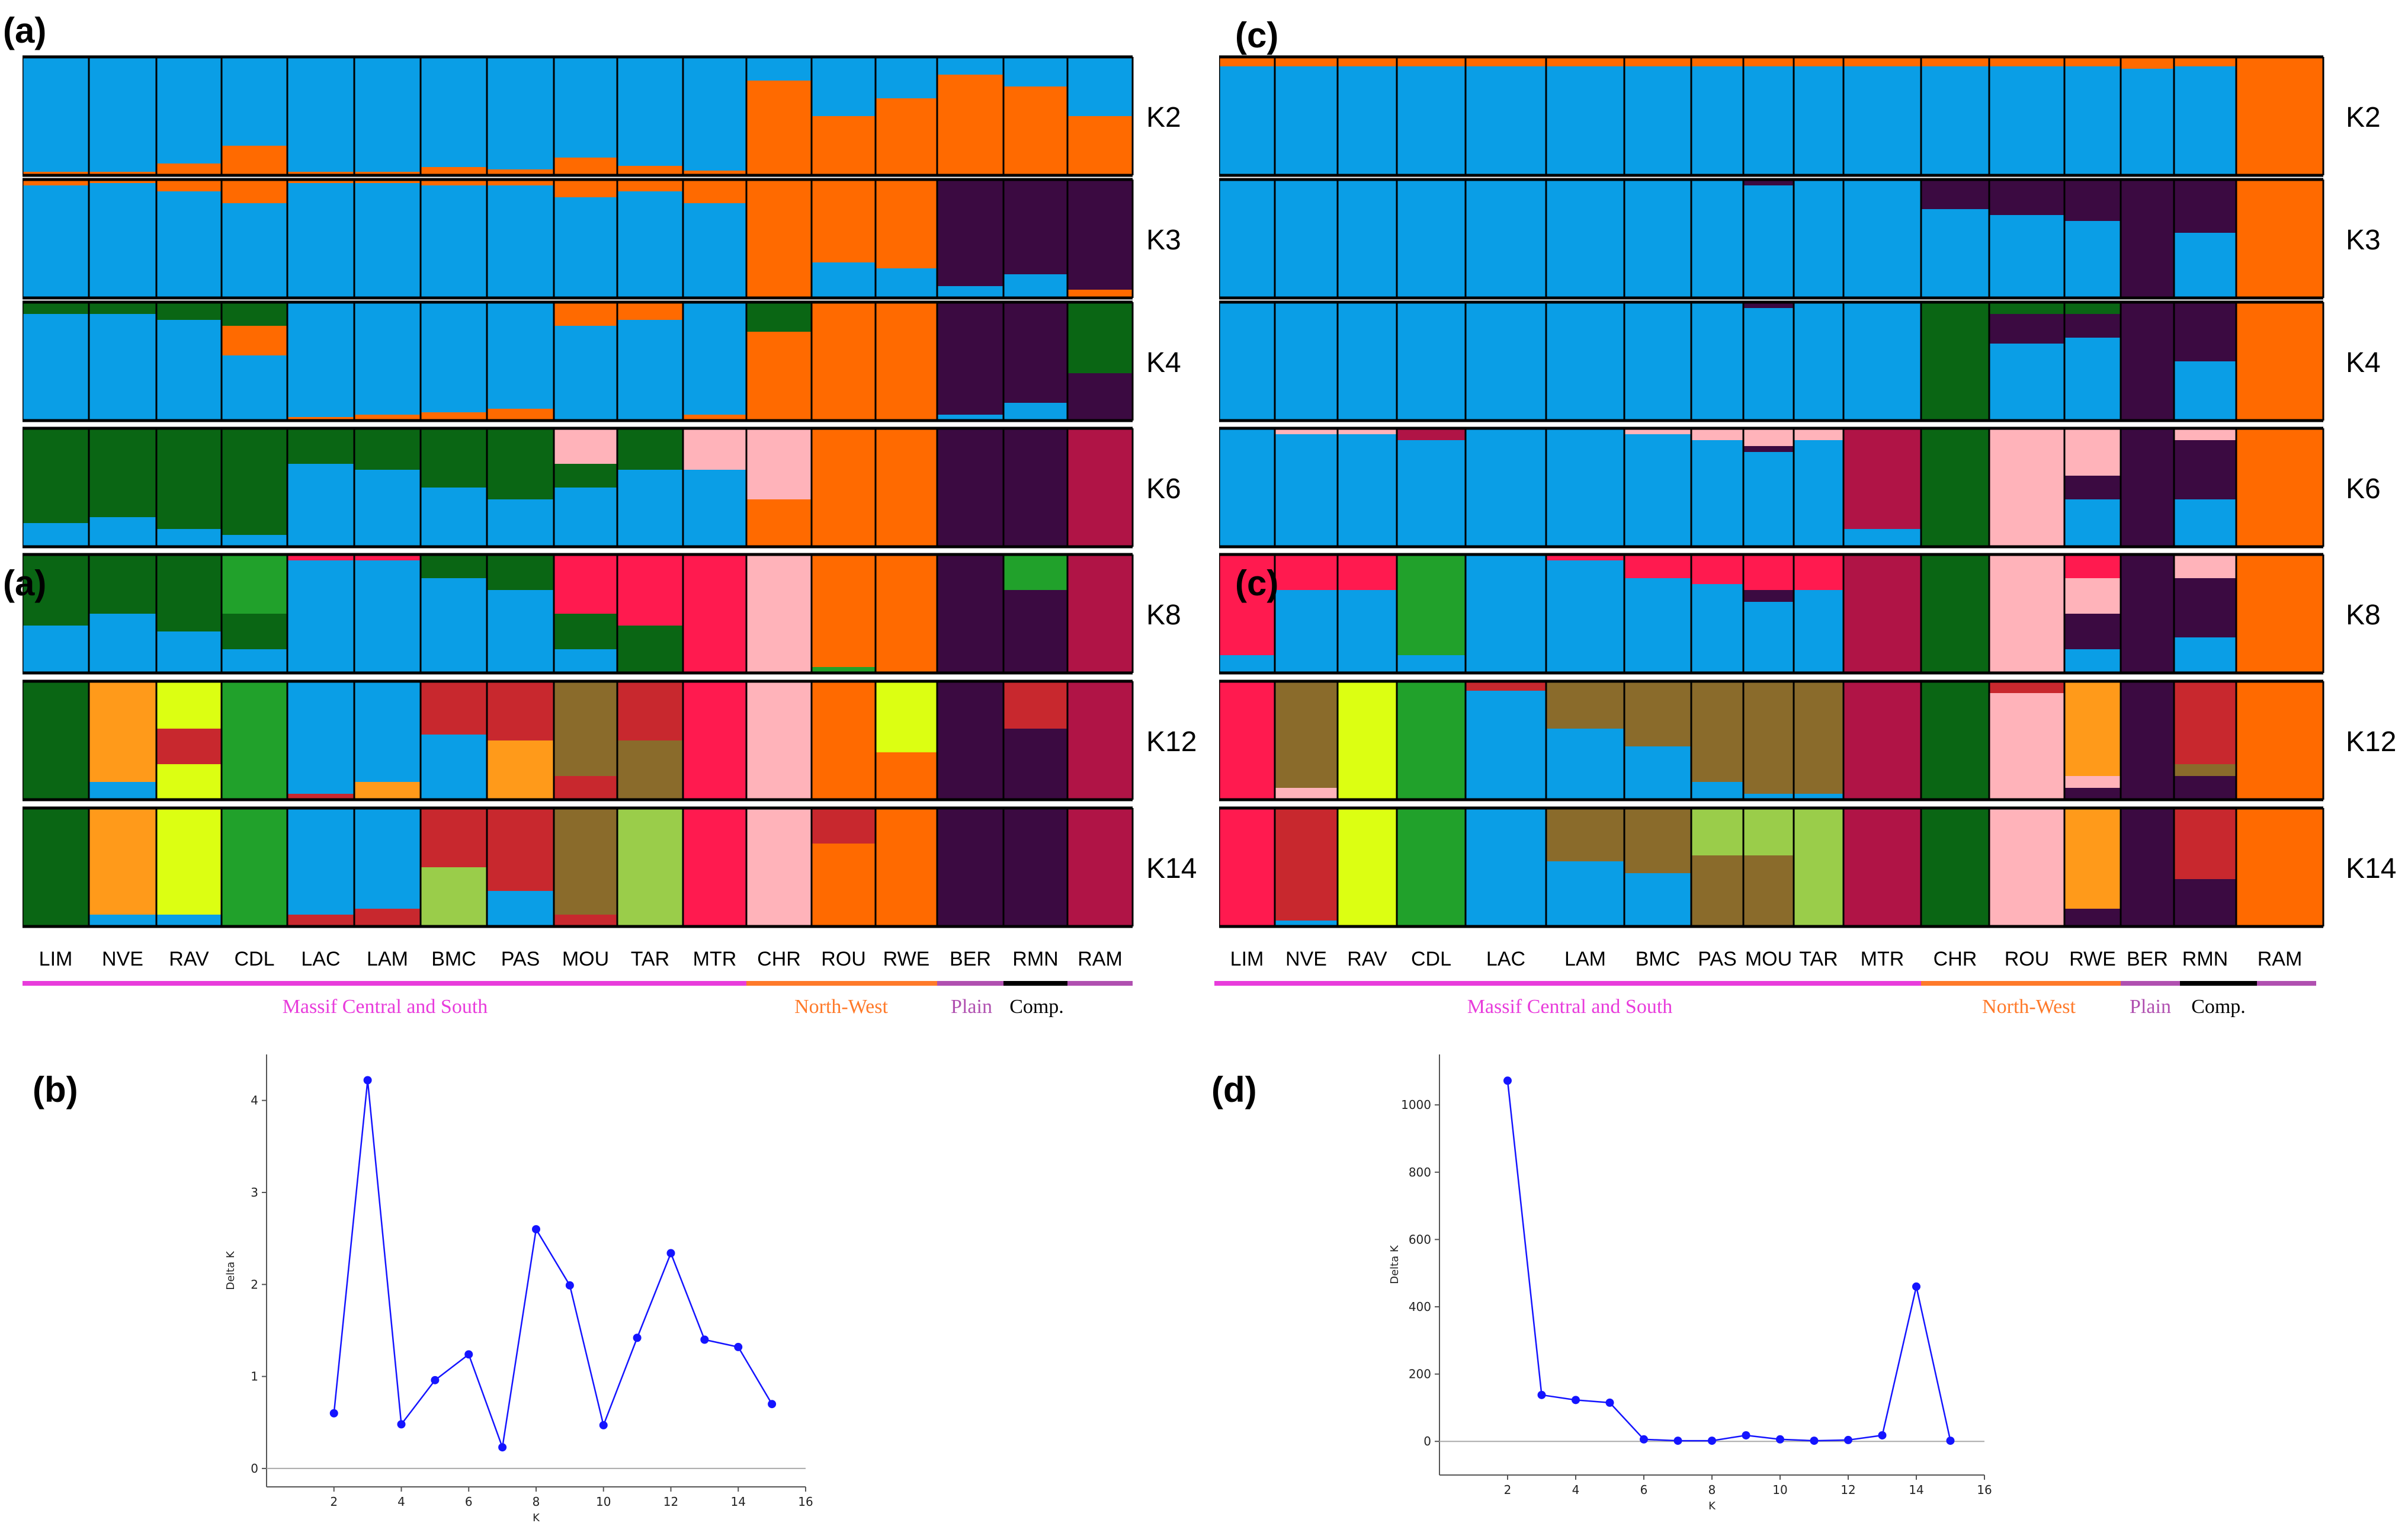  Describe the element at coordinates (843, 220) in the screenshot. I see `bar-K3-ROU-orange` at that location.